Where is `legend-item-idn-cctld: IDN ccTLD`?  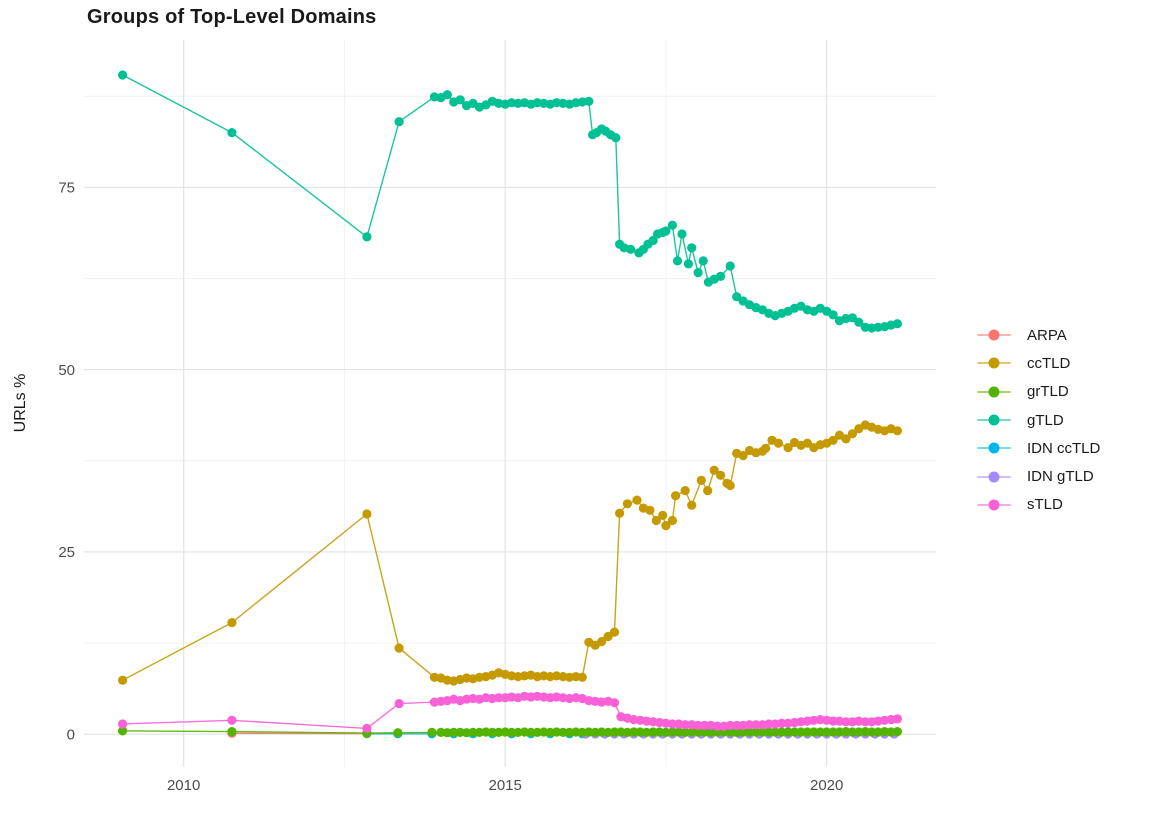
legend-item-idn-cctld: IDN ccTLD is located at coordinates (1038, 448).